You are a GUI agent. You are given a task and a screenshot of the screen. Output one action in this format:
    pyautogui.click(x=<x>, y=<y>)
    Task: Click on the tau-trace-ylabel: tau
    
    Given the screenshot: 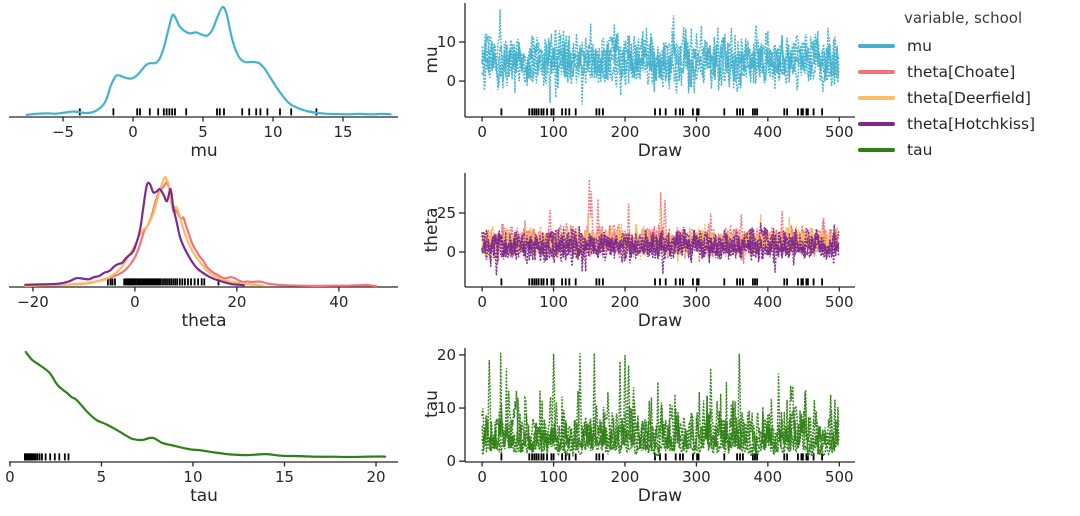 What is the action you would take?
    pyautogui.click(x=432, y=404)
    